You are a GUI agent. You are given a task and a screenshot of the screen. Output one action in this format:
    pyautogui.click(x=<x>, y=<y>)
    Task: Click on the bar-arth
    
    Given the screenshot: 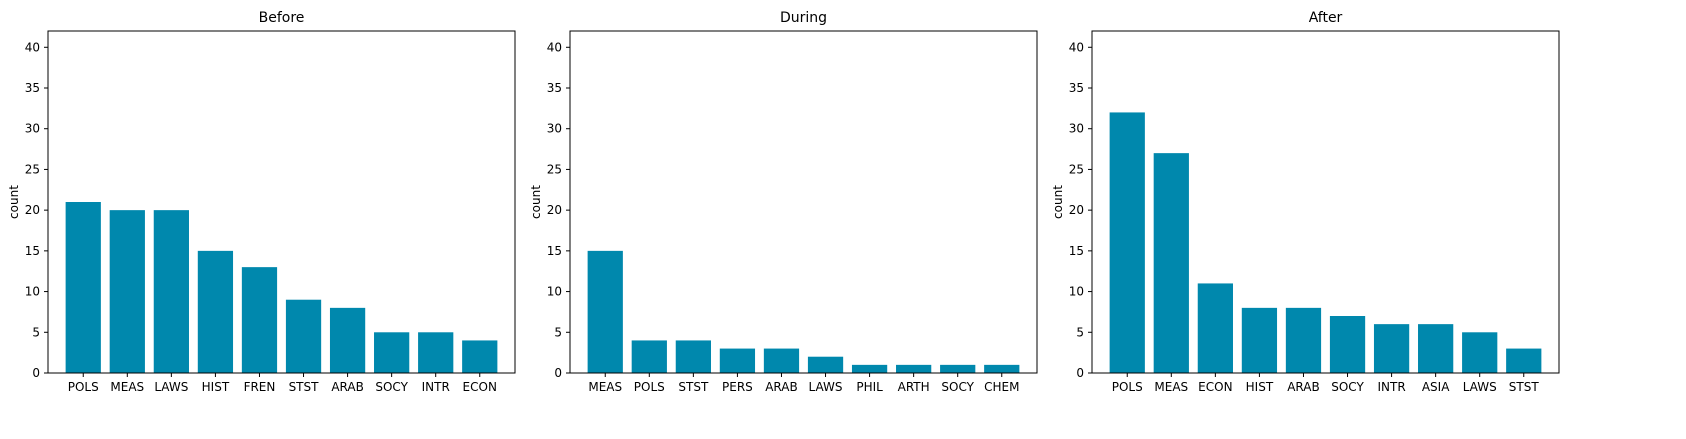 What is the action you would take?
    pyautogui.click(x=914, y=368)
    